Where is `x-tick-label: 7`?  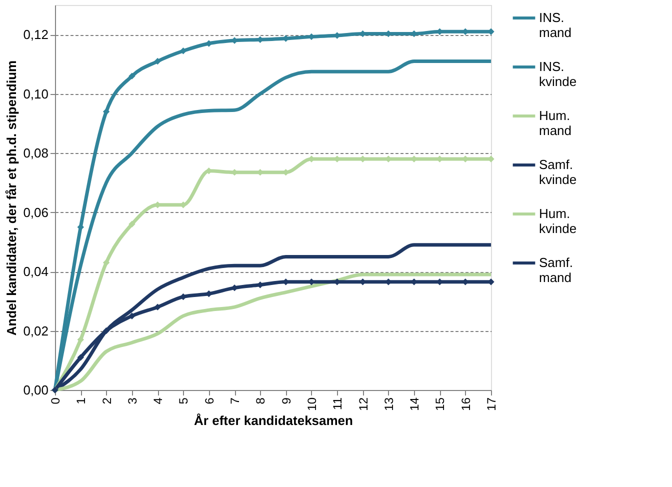 x-tick-label: 7 is located at coordinates (235, 400).